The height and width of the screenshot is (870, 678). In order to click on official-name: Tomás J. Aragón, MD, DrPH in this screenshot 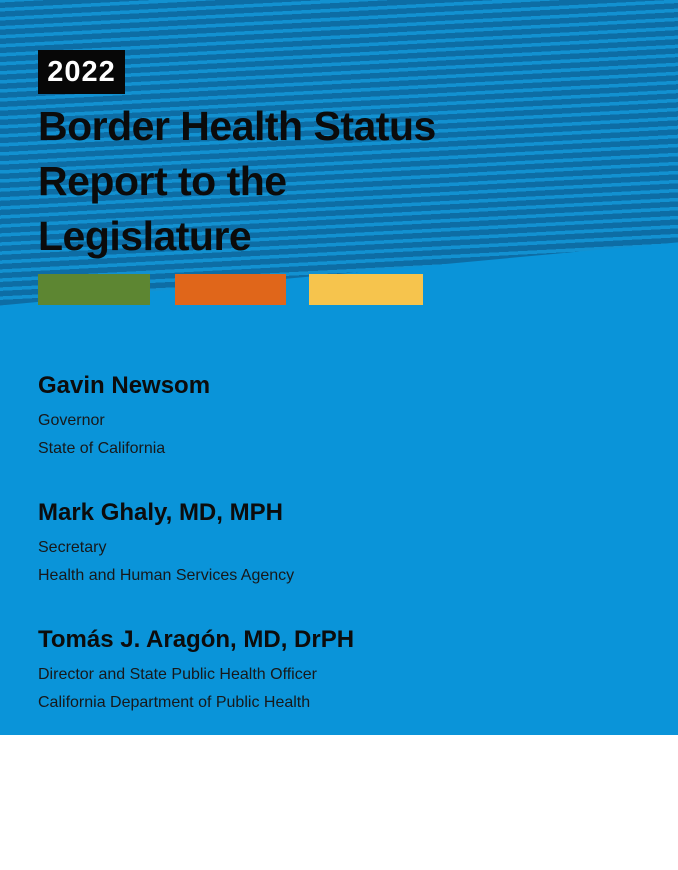, I will do `click(196, 639)`.